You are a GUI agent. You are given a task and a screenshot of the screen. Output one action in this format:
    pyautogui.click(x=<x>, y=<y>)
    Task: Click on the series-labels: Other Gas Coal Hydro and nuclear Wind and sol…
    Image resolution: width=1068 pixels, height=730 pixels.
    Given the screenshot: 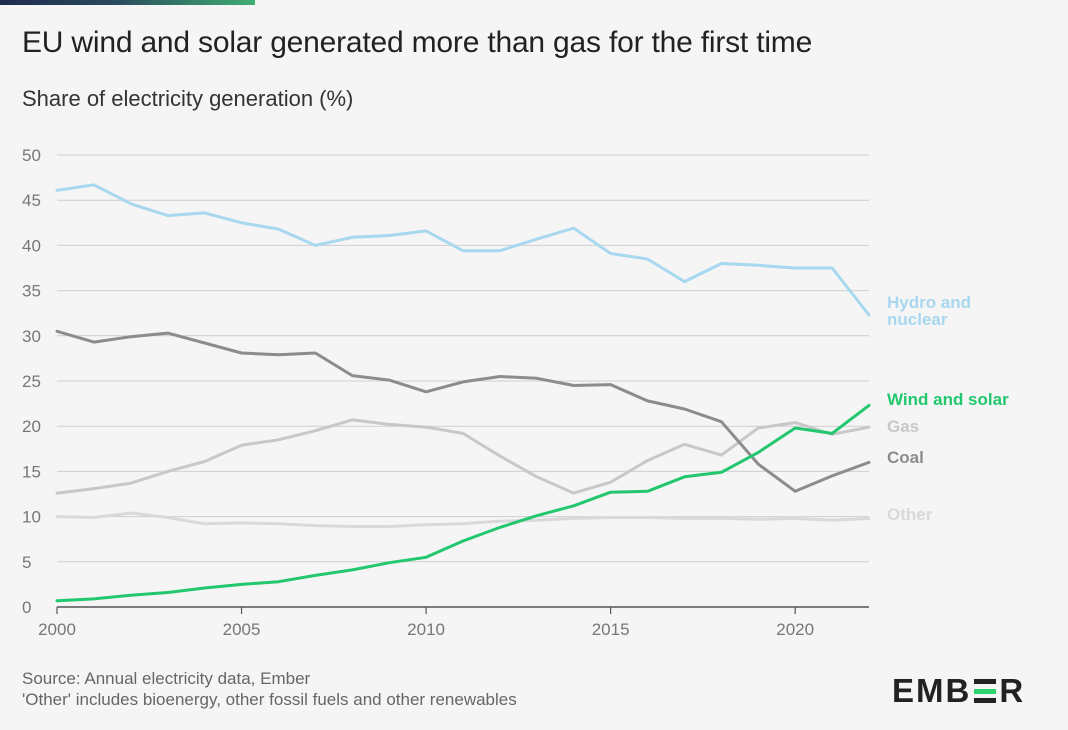 What is the action you would take?
    pyautogui.click(x=948, y=408)
    